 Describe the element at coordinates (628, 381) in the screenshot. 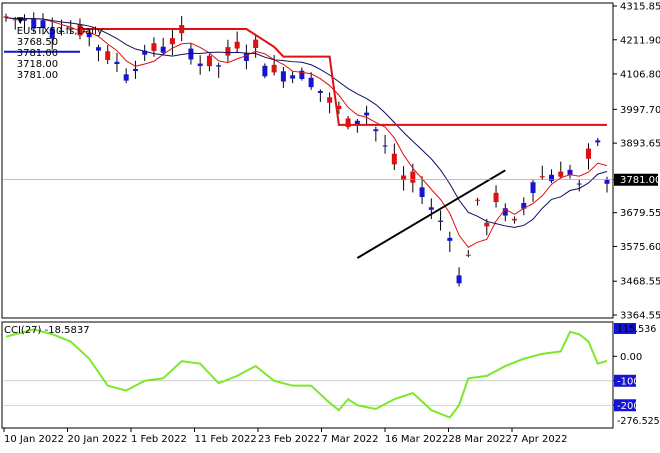

I see `cci-tick-label: -100` at that location.